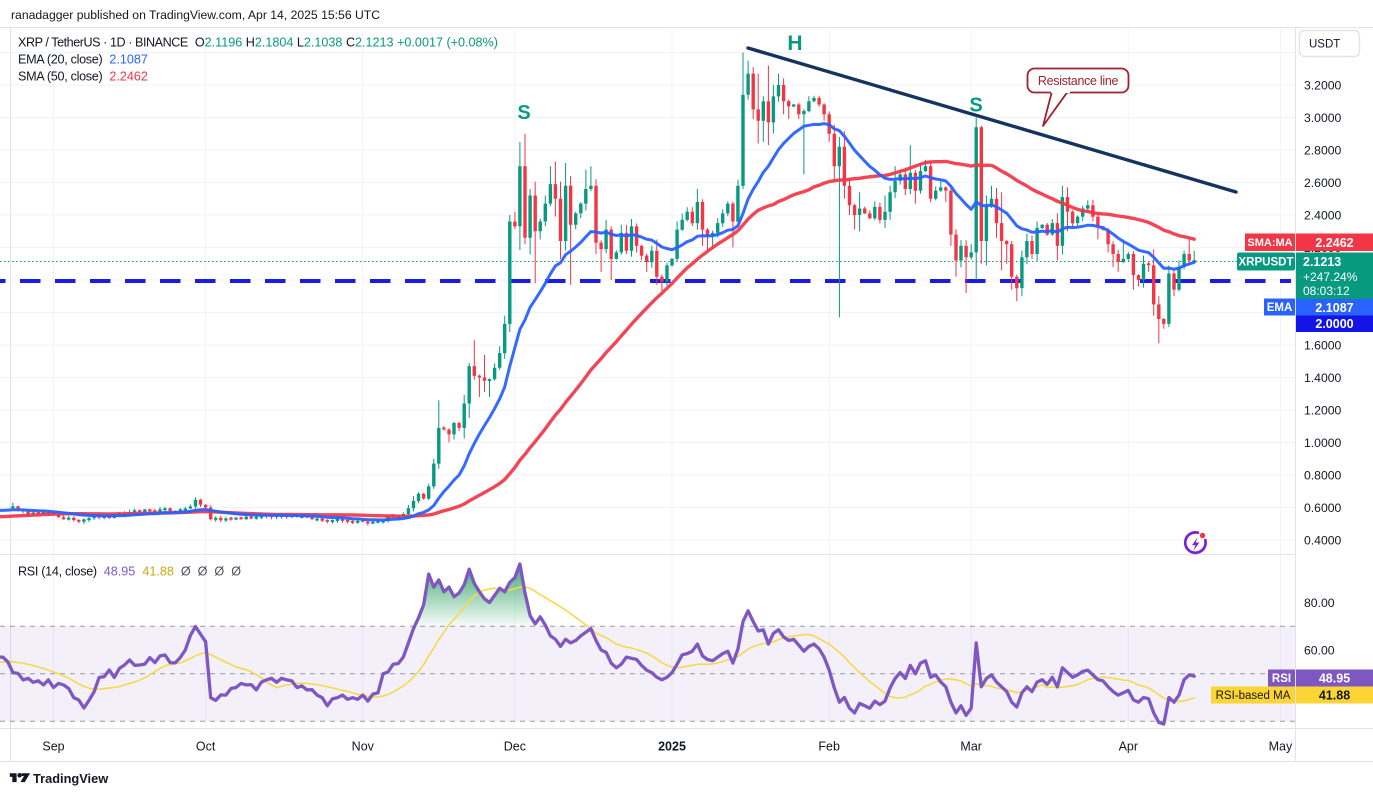 This screenshot has width=1373, height=796. Describe the element at coordinates (1326, 291) in the screenshot. I see `svg-text: 08:03:12` at that location.